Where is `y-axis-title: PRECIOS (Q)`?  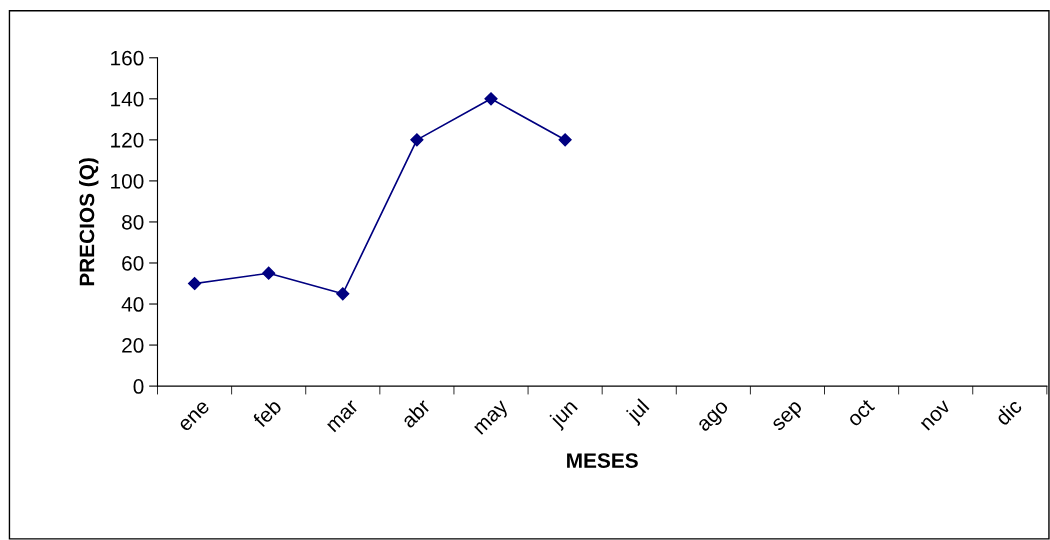
y-axis-title: PRECIOS (Q) is located at coordinates (89, 222).